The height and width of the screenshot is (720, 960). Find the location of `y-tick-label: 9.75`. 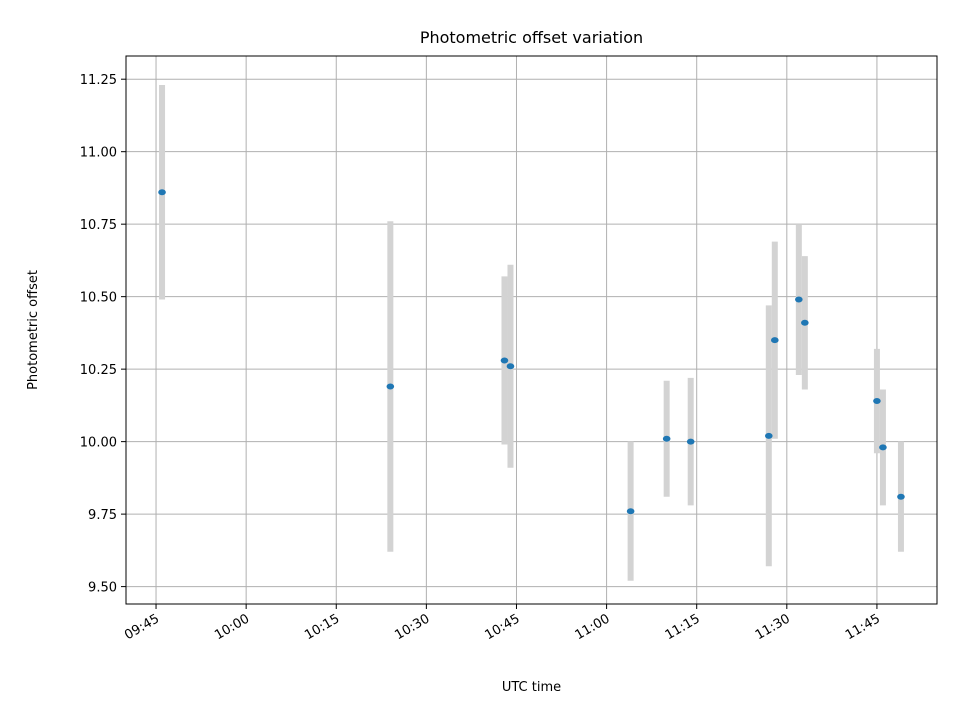

y-tick-label: 9.75 is located at coordinates (102, 515).